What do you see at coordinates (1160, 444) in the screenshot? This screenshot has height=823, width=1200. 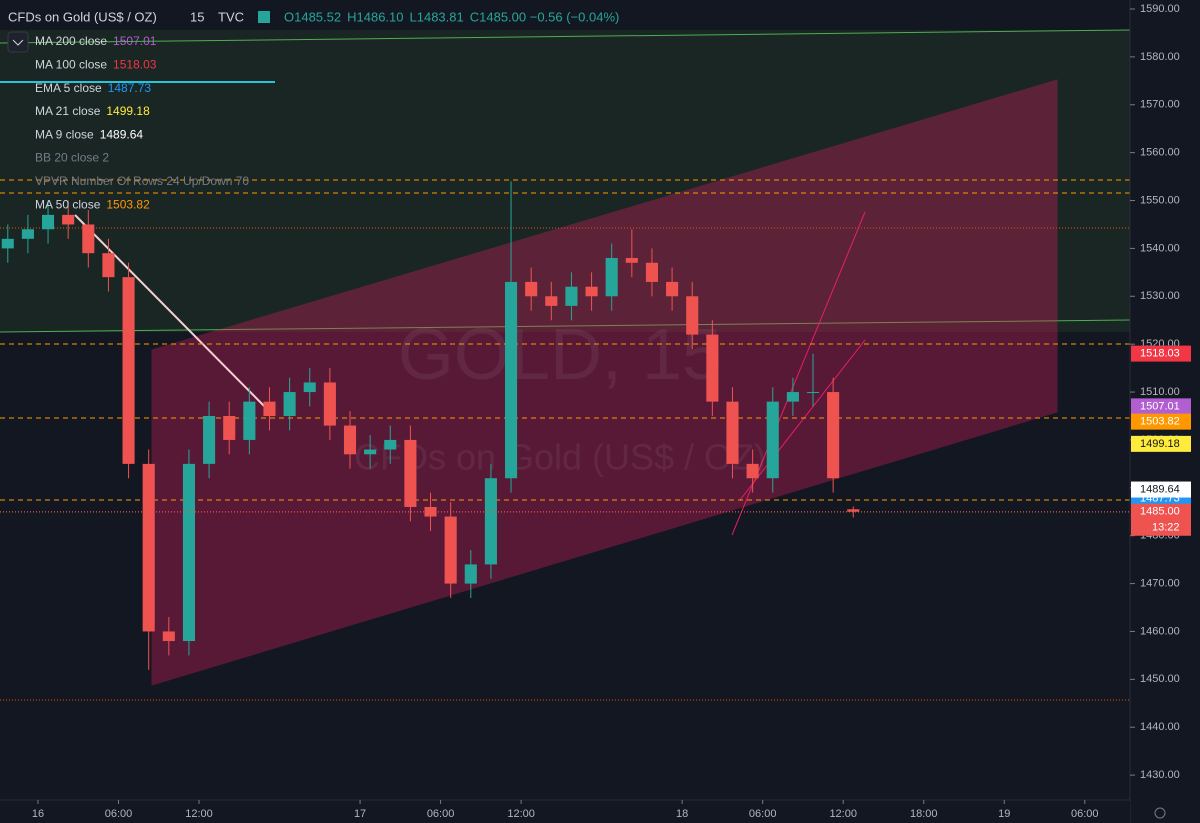 I see `price-tag-label: 1499.18` at bounding box center [1160, 444].